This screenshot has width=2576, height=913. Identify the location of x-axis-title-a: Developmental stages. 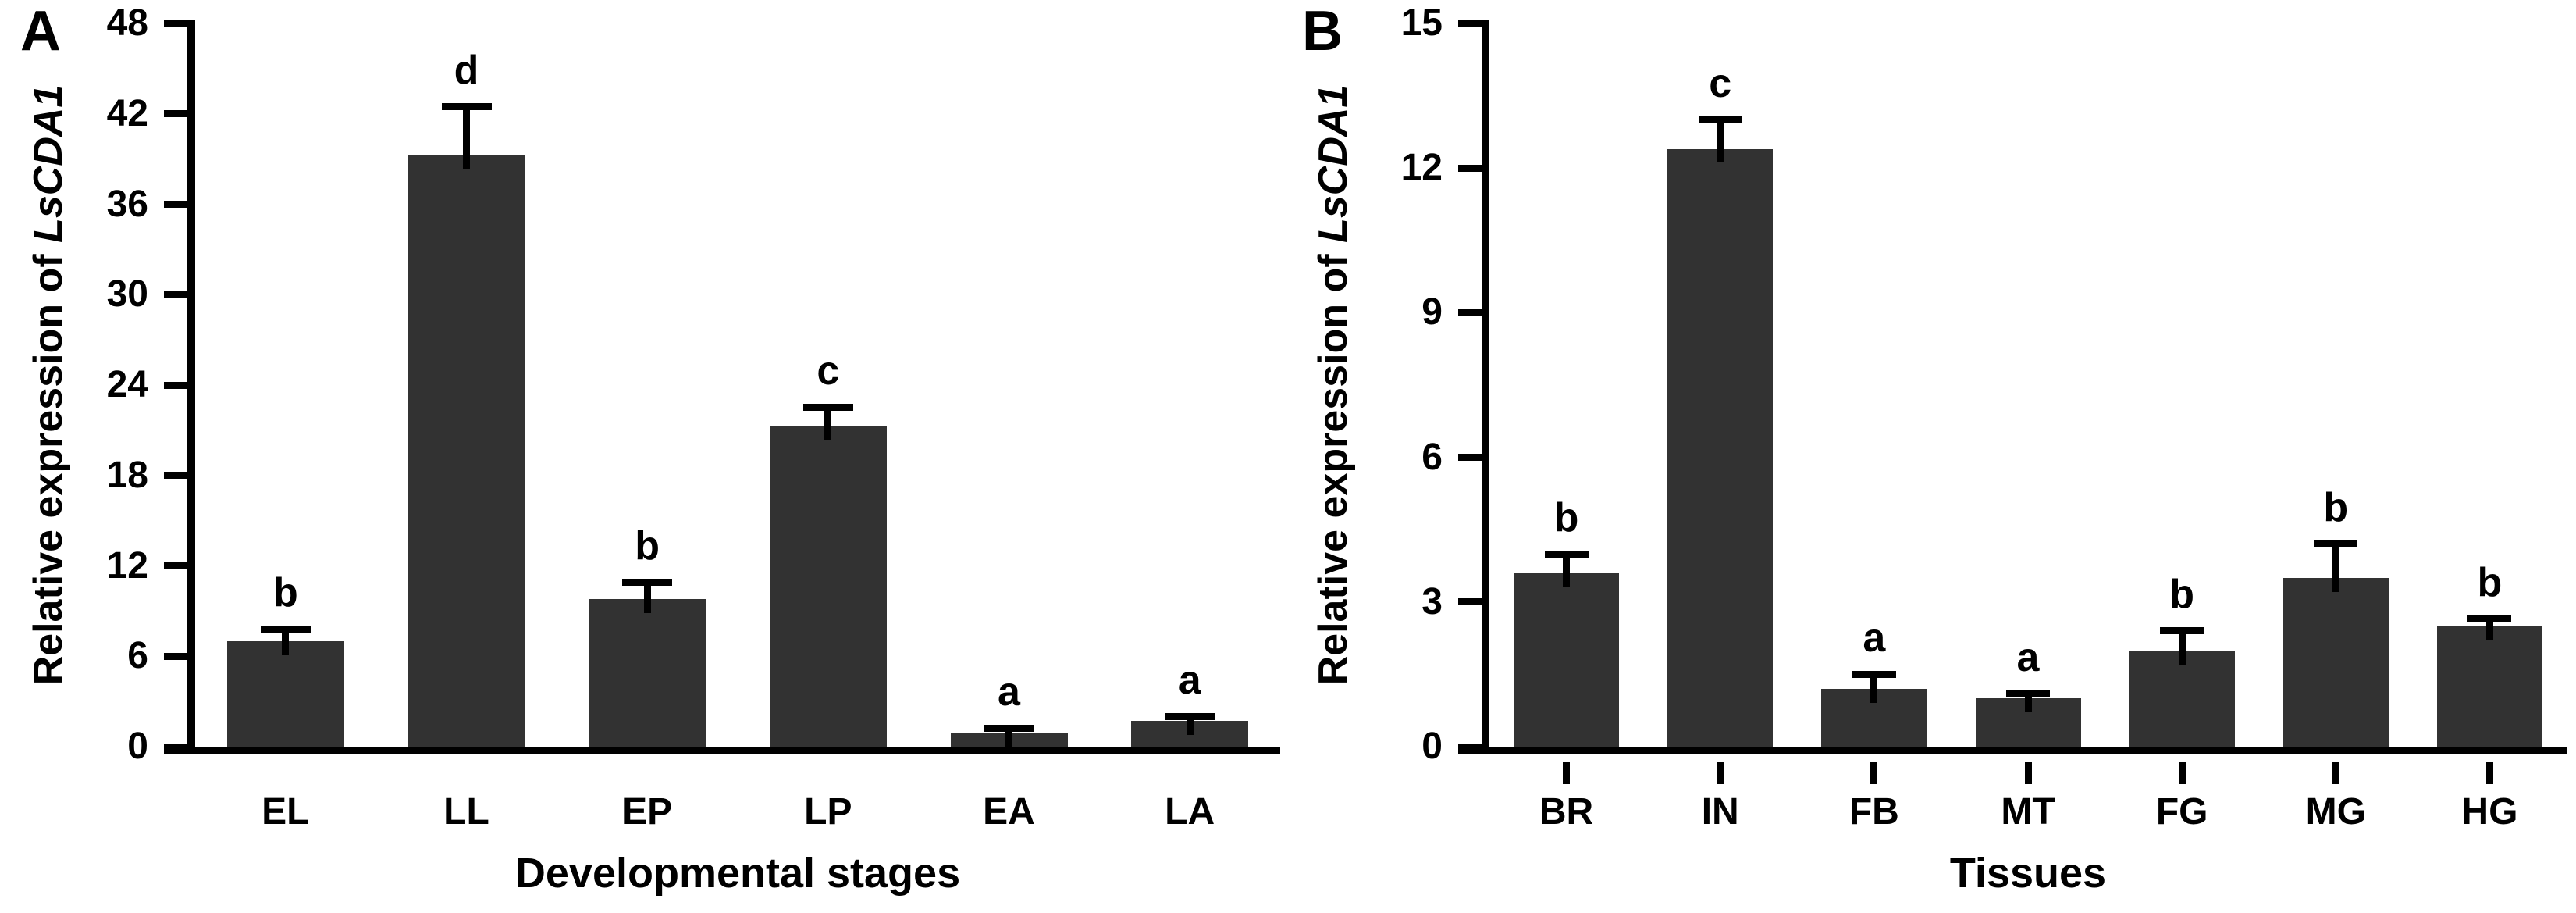
(737, 873).